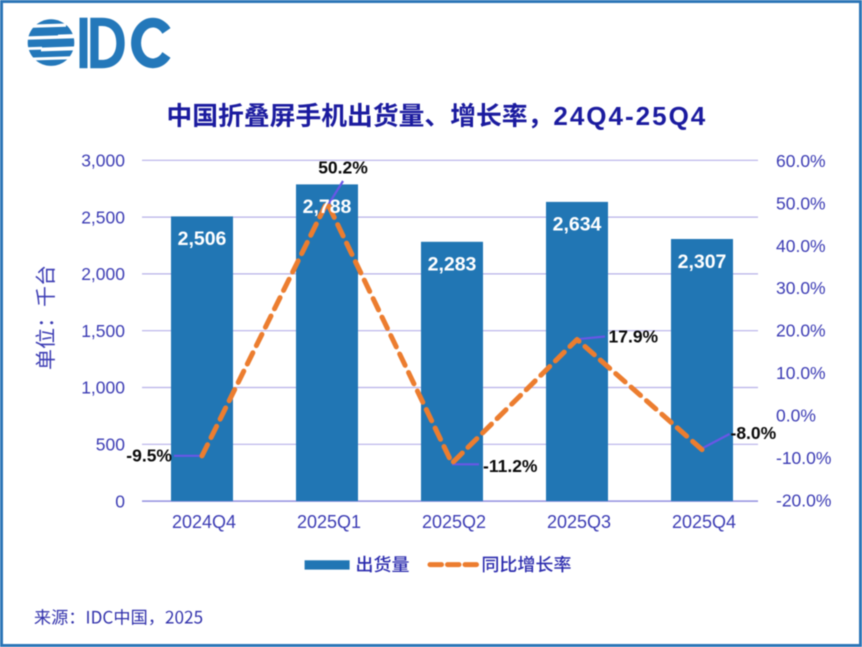  Describe the element at coordinates (796, 416) in the screenshot. I see `svg-text: 0.0%` at that location.